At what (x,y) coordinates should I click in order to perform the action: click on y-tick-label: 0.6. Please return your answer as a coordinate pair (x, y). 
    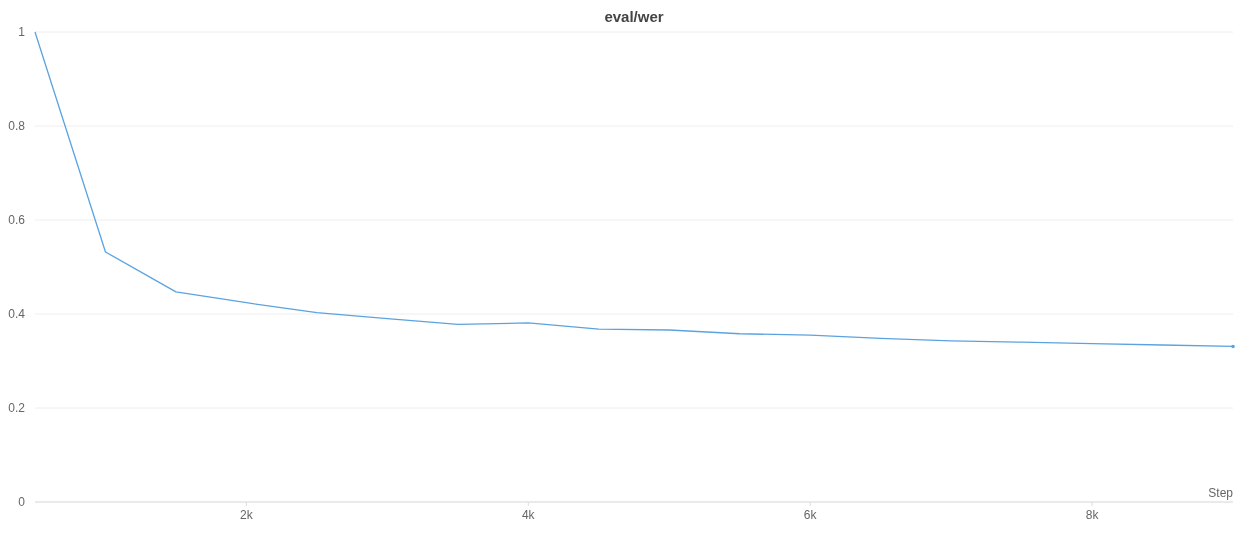
    Looking at the image, I should click on (17, 220).